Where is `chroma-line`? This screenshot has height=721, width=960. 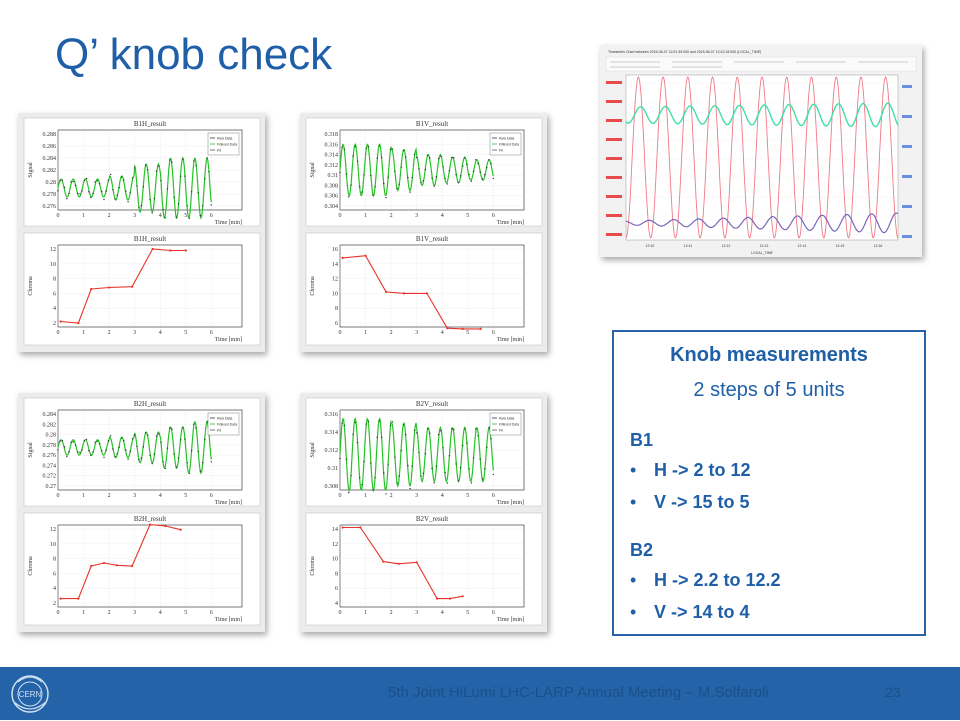
chroma-line is located at coordinates (123, 286).